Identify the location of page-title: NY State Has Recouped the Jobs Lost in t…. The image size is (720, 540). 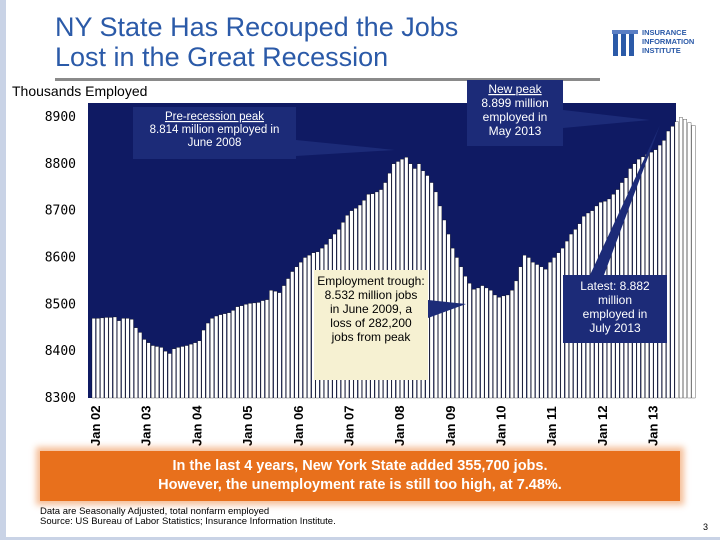
(315, 42).